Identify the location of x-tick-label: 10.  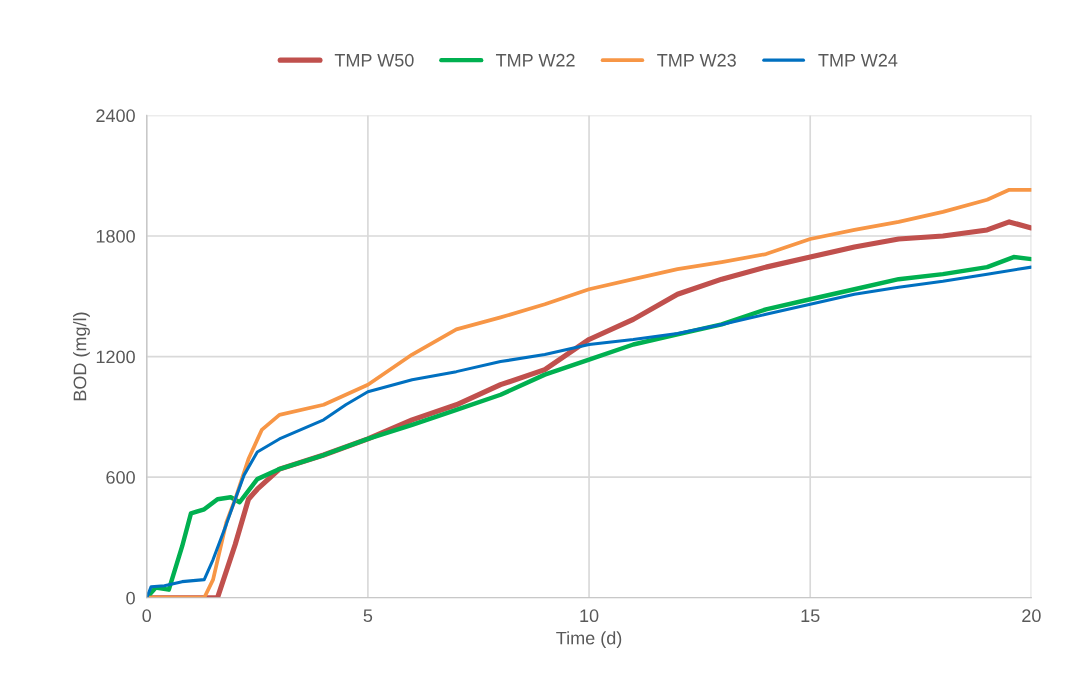
(589, 616).